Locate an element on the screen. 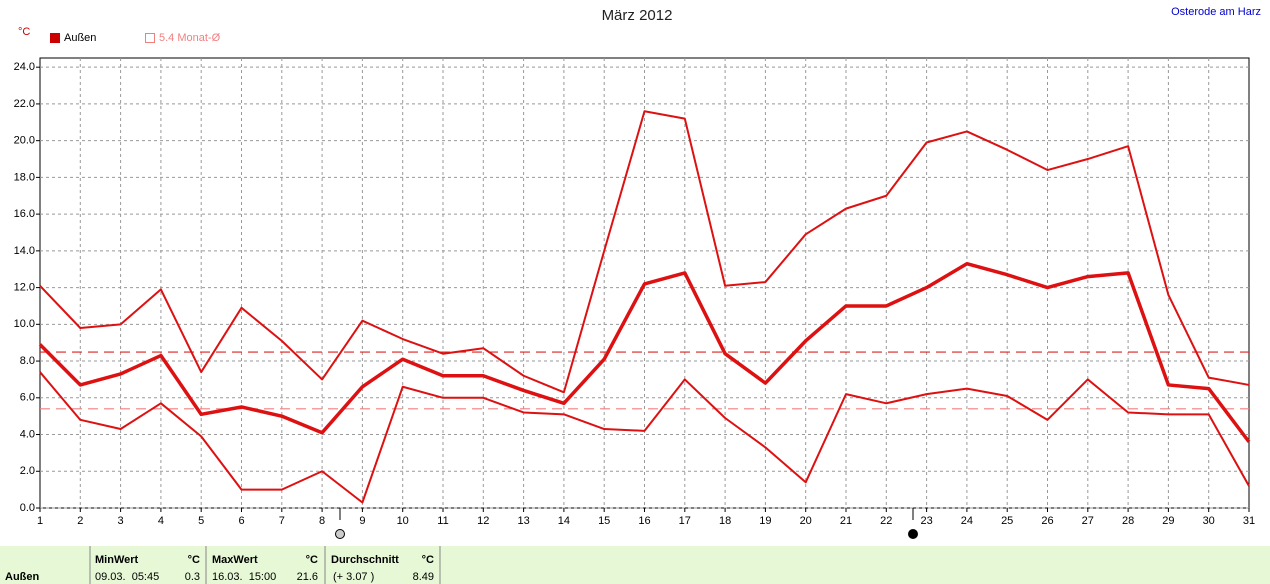 The width and height of the screenshot is (1270, 584). y-tick-label: 6.0 is located at coordinates (27, 398).